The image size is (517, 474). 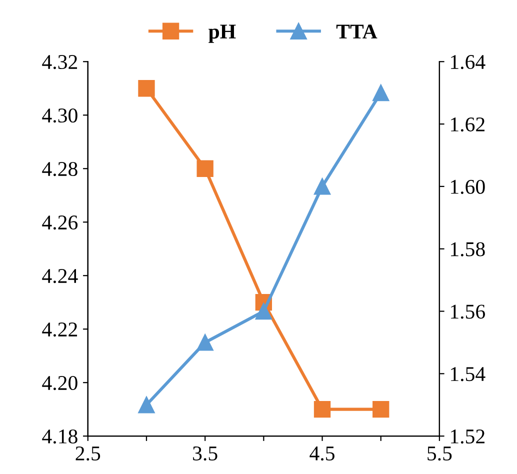 I want to click on y-tick-label: 4.24, so click(x=60, y=276).